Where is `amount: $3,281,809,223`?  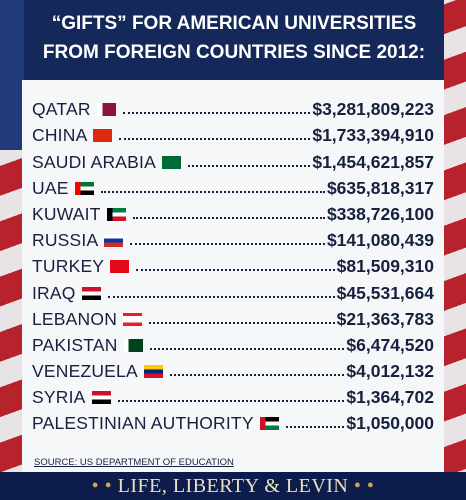
amount: $3,281,809,223 is located at coordinates (373, 109).